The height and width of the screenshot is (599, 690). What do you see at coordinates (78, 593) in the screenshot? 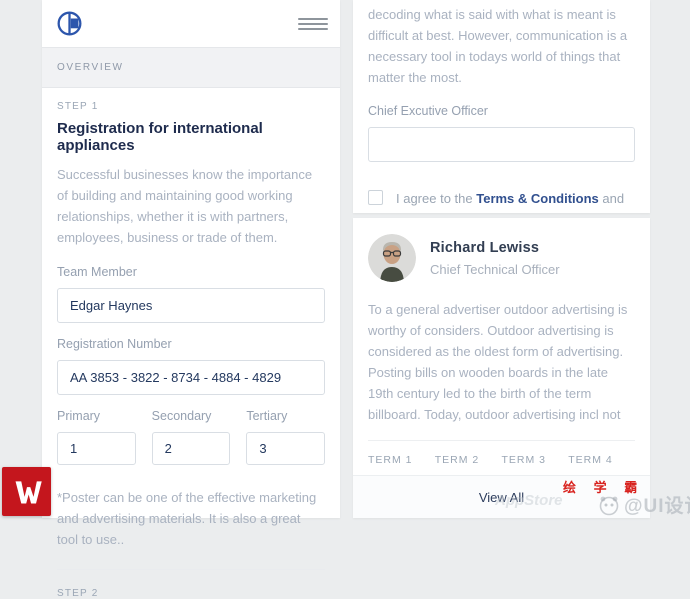
I see `step2-label: STEP 2` at bounding box center [78, 593].